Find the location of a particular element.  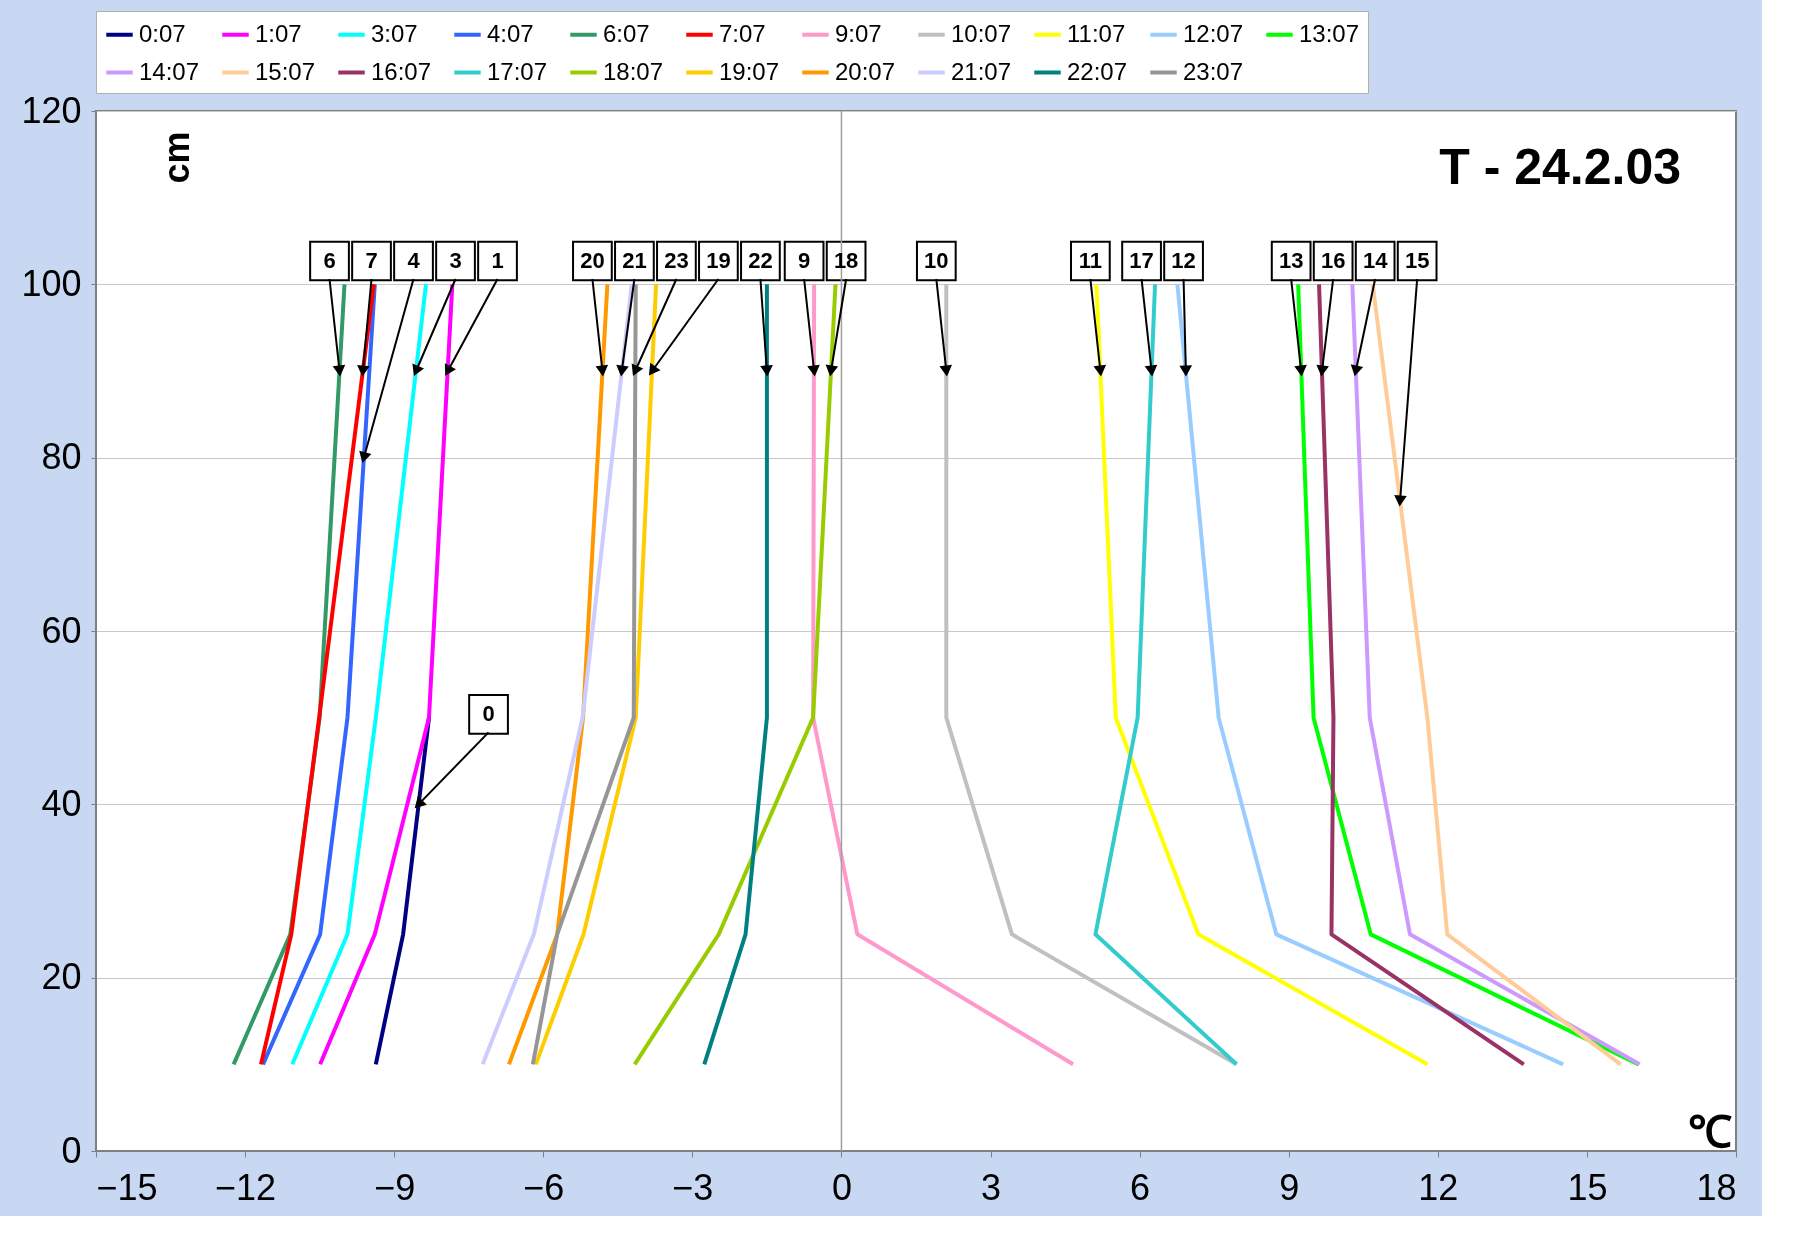

annotation: 18 is located at coordinates (846, 260).